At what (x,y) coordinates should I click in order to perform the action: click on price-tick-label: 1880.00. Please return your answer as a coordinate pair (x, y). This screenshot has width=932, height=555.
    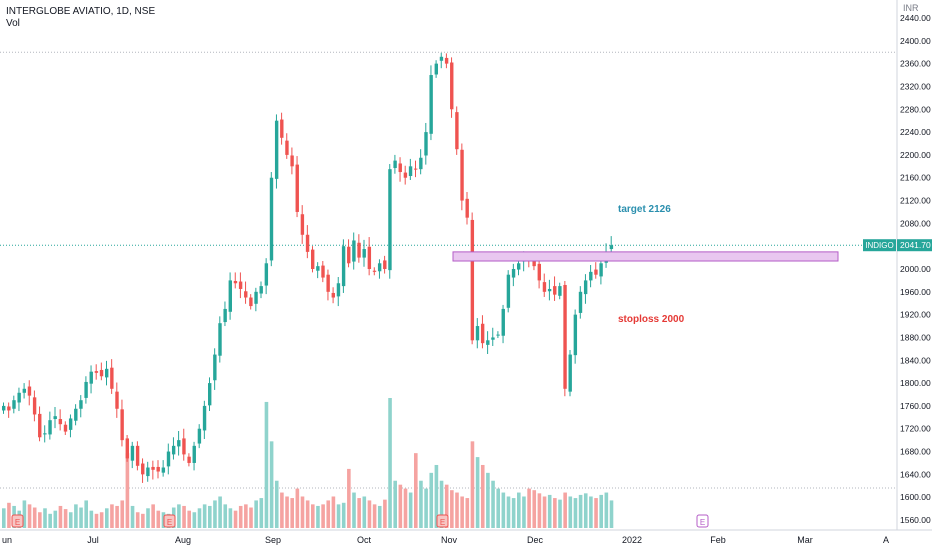
    Looking at the image, I should click on (915, 337).